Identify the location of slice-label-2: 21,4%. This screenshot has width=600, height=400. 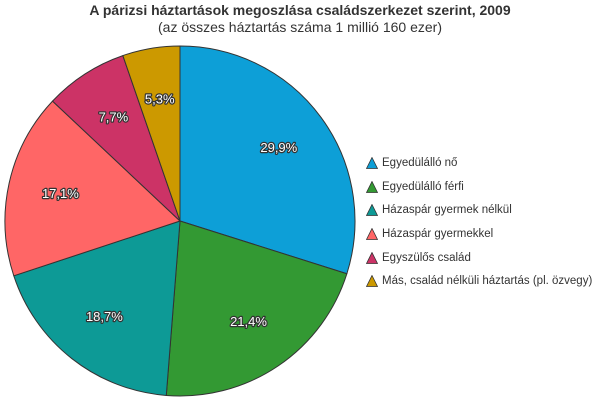
(248, 321).